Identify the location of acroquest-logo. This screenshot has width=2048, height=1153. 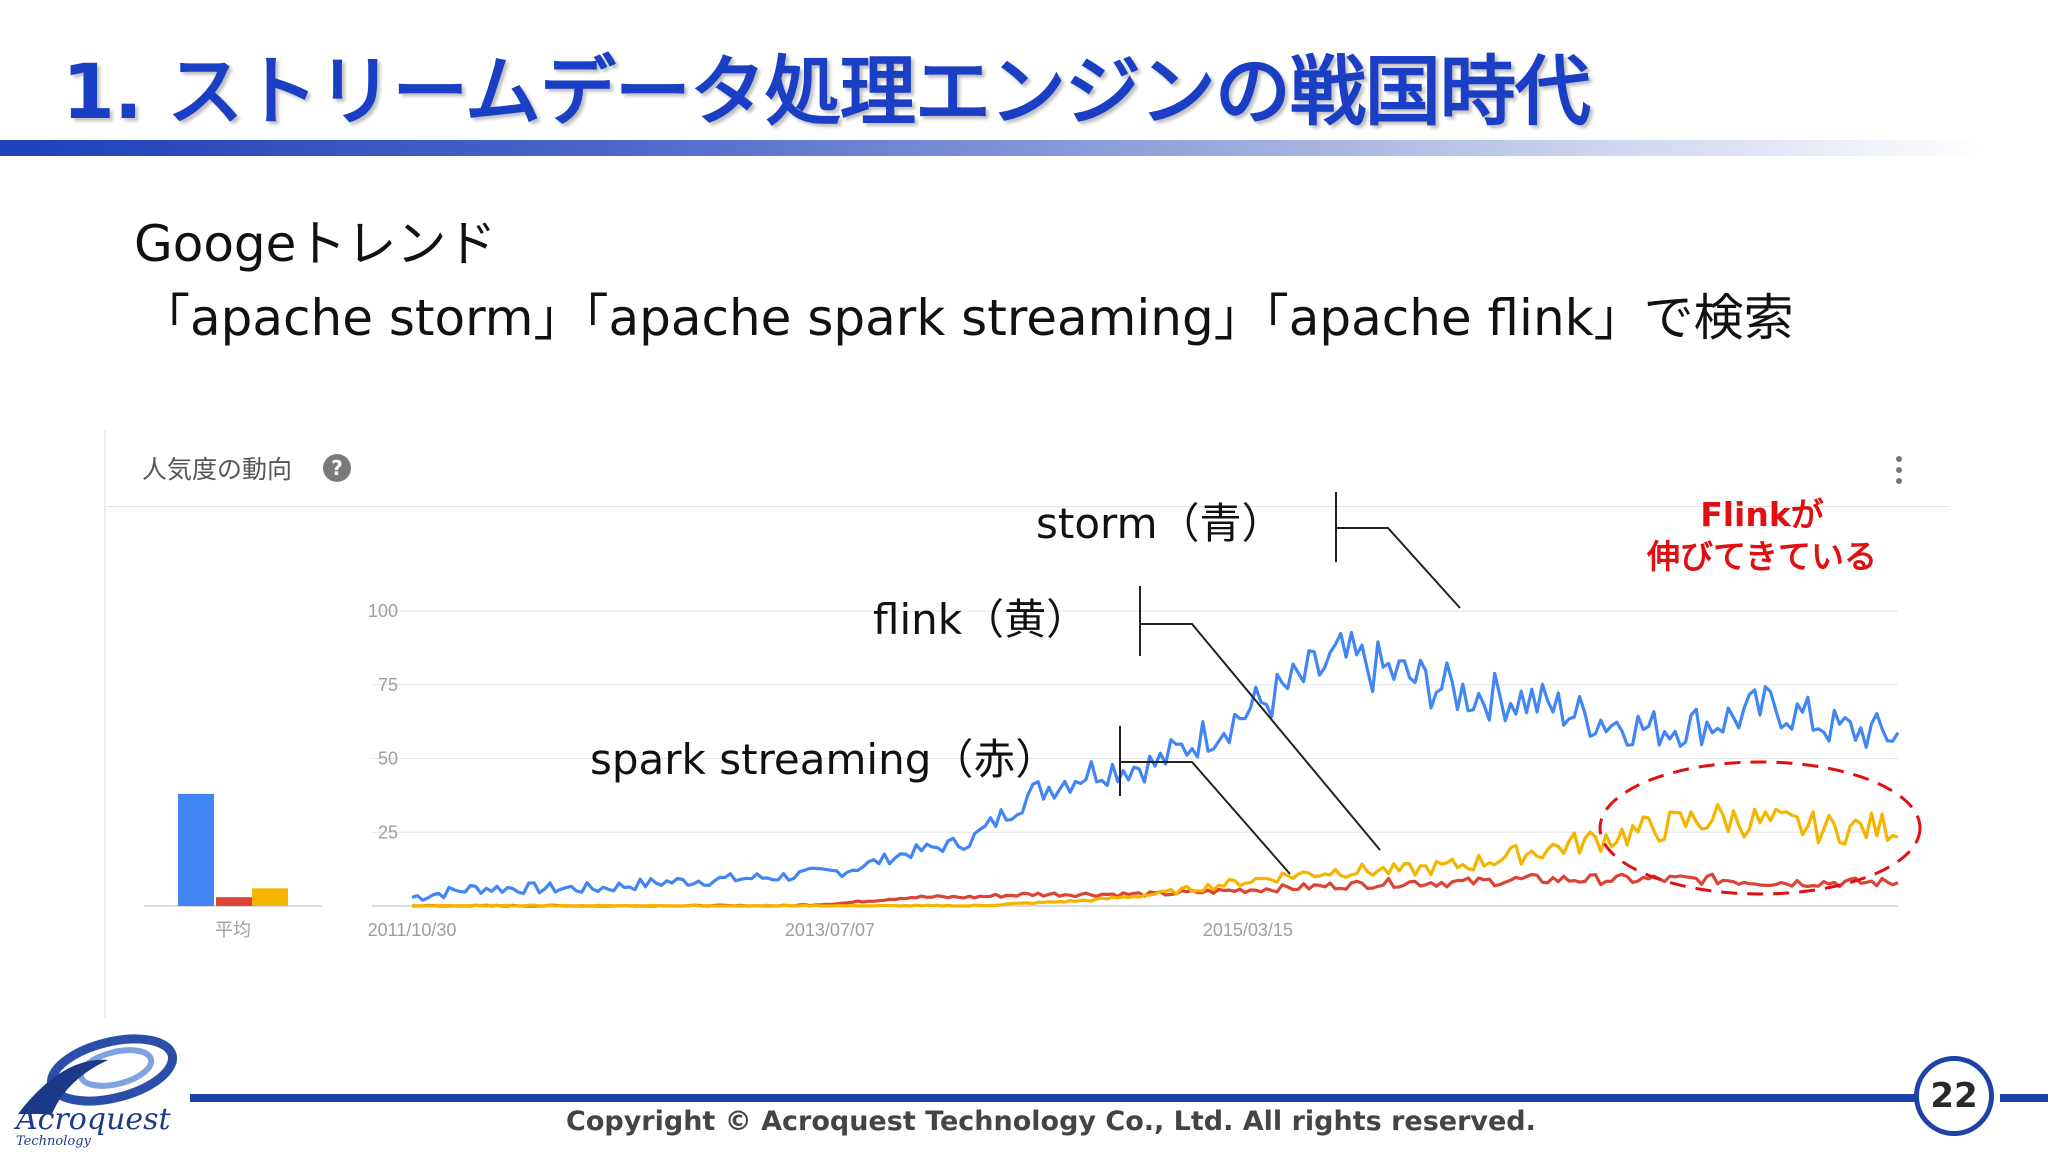
(98, 1074).